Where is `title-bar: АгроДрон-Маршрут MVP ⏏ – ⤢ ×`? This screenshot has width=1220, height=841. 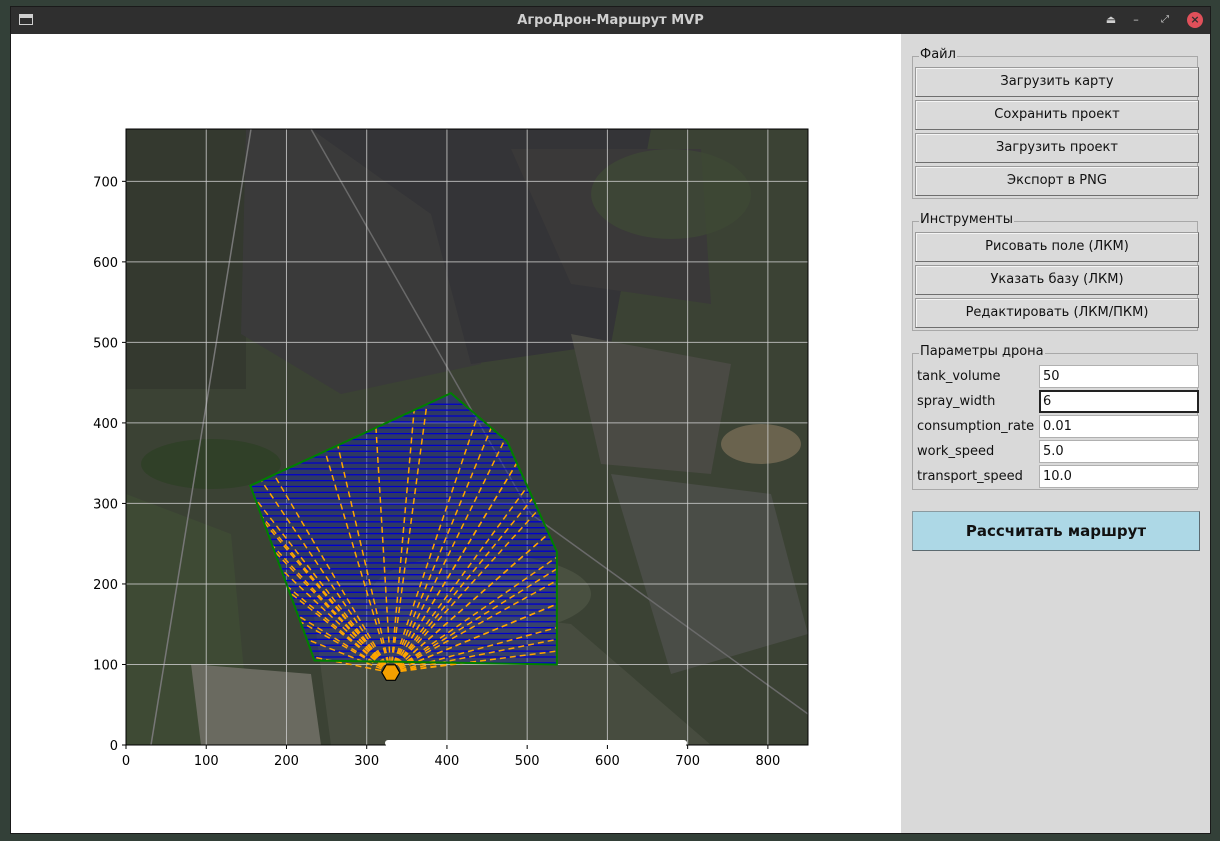 title-bar: АгроДрон-Маршрут MVP ⏏ – ⤢ × is located at coordinates (610, 20).